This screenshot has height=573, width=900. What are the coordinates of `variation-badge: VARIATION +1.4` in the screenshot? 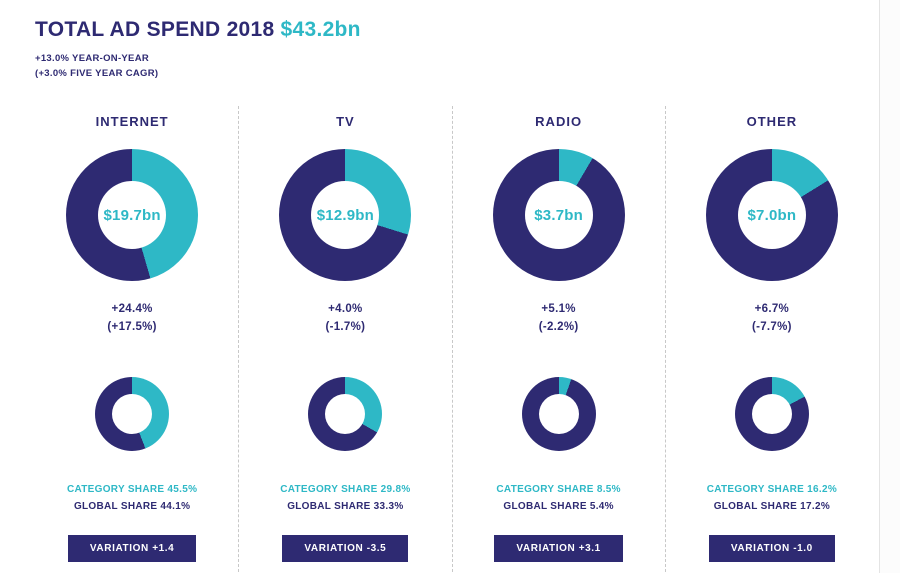 It's located at (132, 548).